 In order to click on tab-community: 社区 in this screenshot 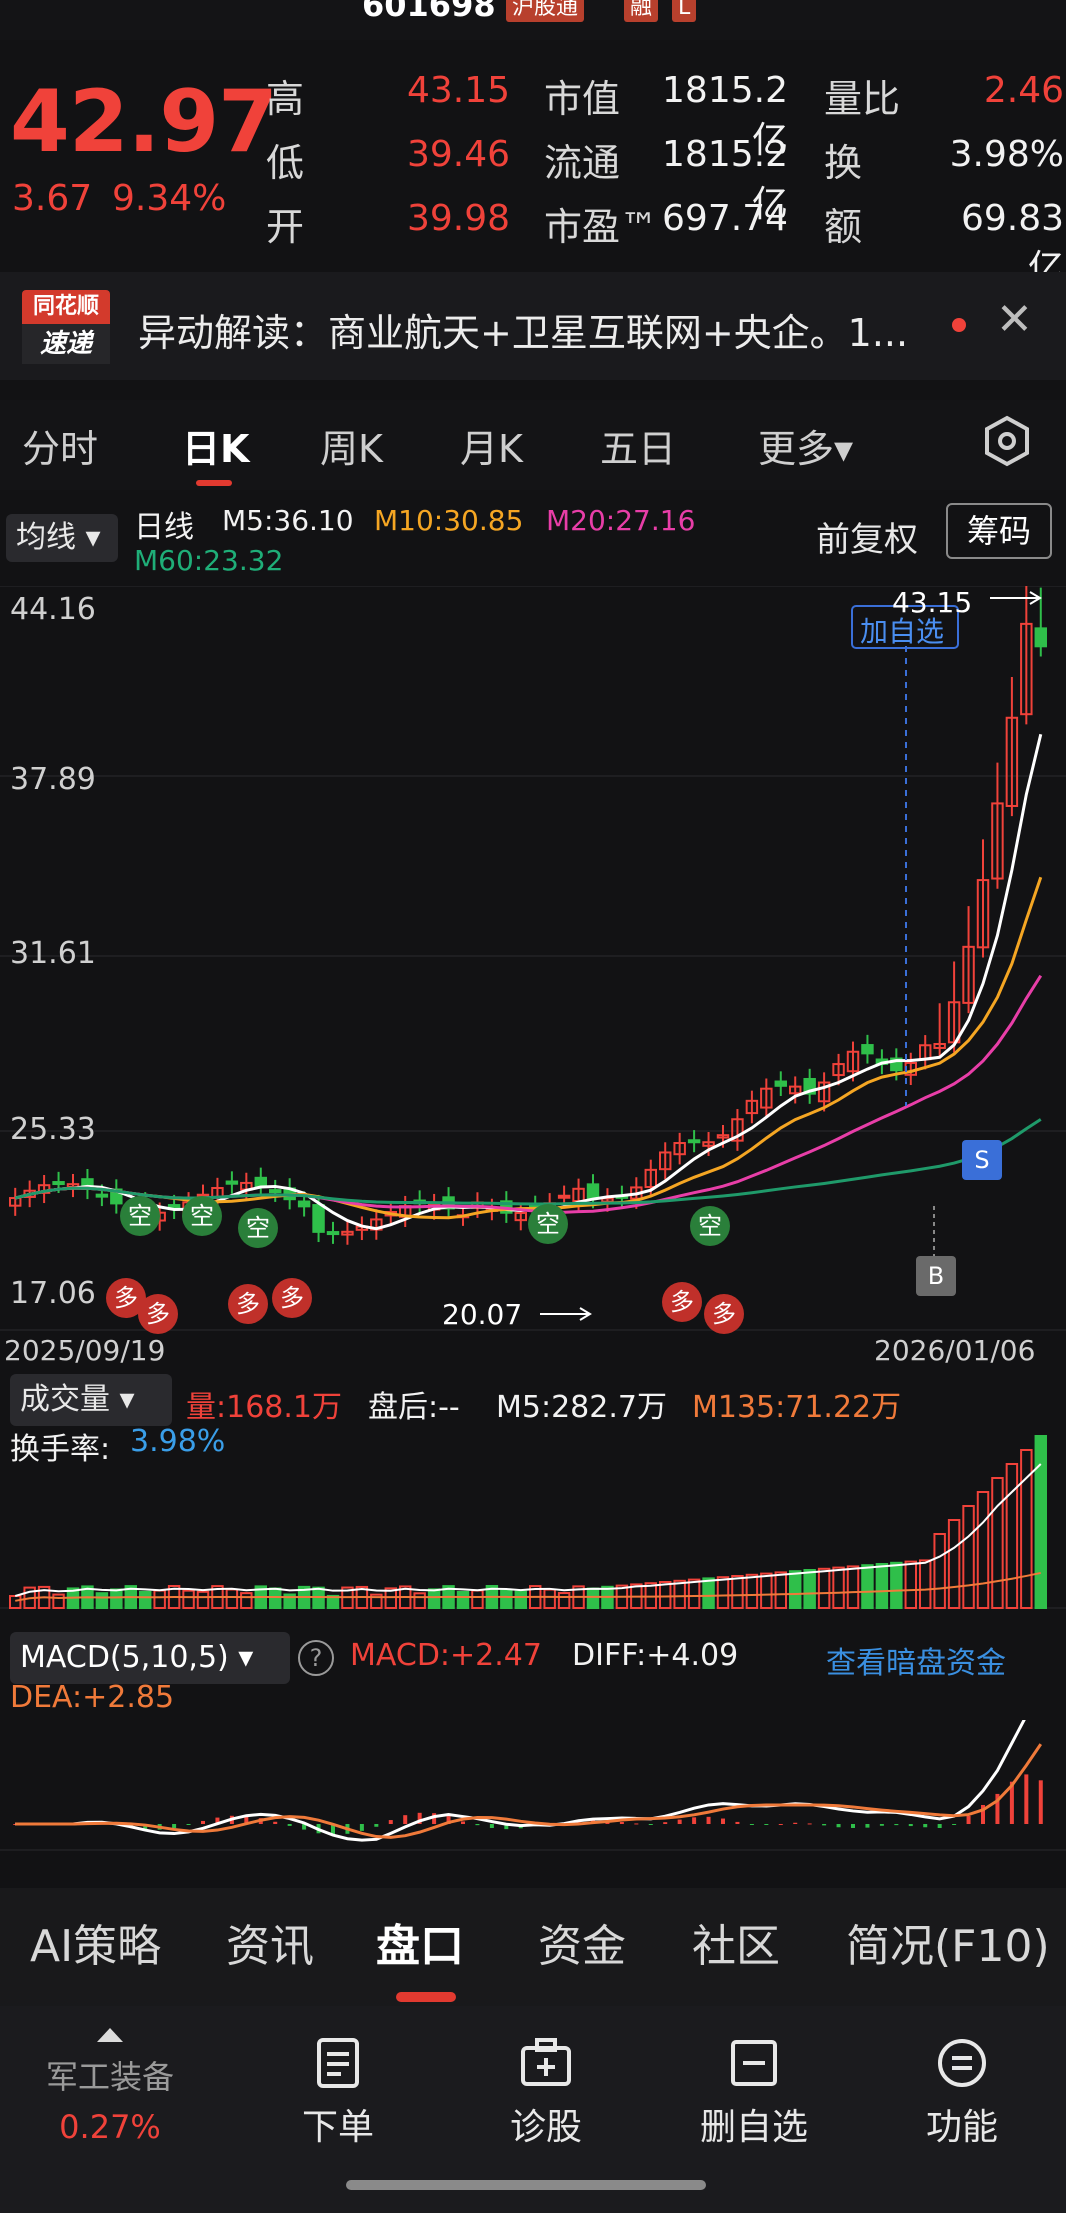, I will do `click(736, 1946)`.